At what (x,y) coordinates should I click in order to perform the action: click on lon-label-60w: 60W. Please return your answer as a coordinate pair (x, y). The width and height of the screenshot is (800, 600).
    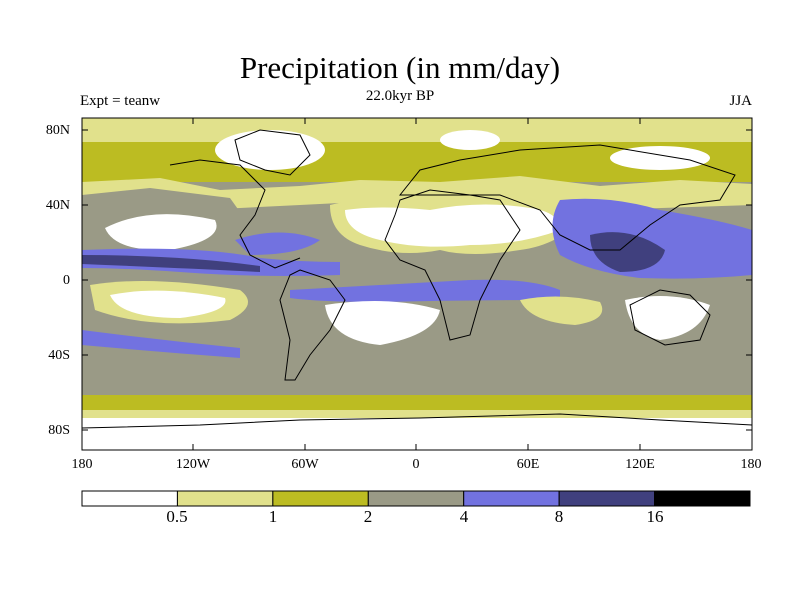
    Looking at the image, I should click on (305, 464).